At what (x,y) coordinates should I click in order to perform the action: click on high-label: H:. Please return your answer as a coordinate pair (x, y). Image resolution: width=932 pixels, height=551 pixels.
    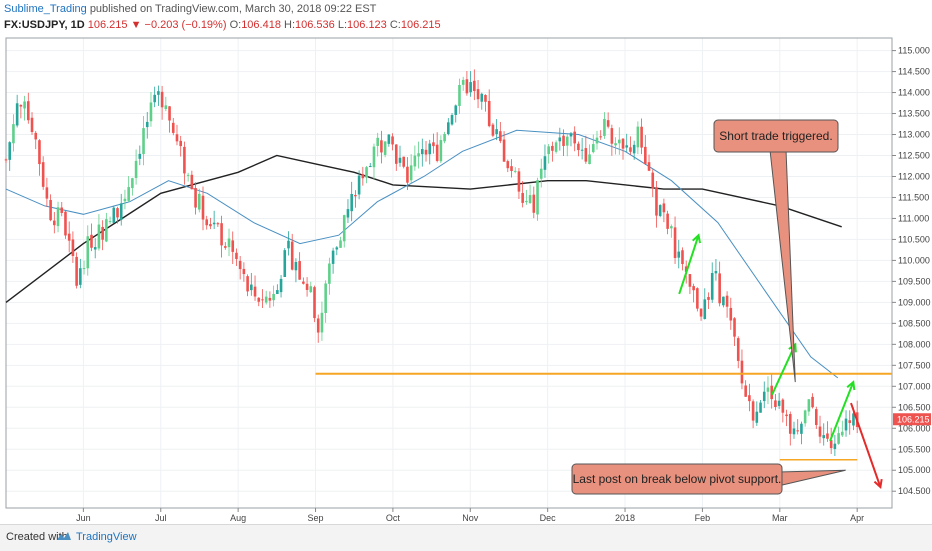
    Looking at the image, I should click on (290, 25).